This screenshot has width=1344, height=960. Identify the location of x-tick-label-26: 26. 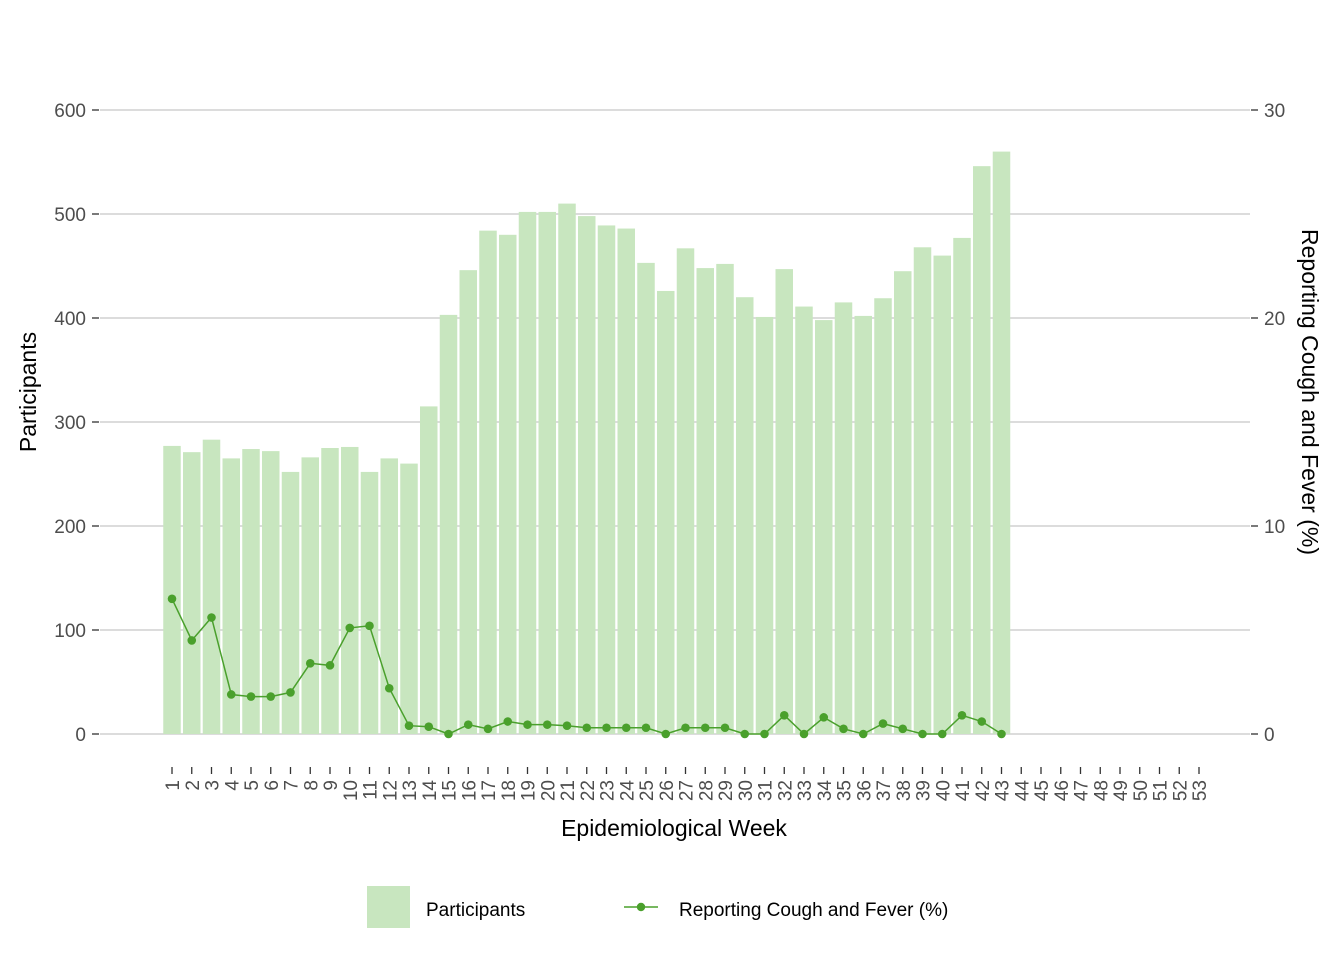
(667, 790).